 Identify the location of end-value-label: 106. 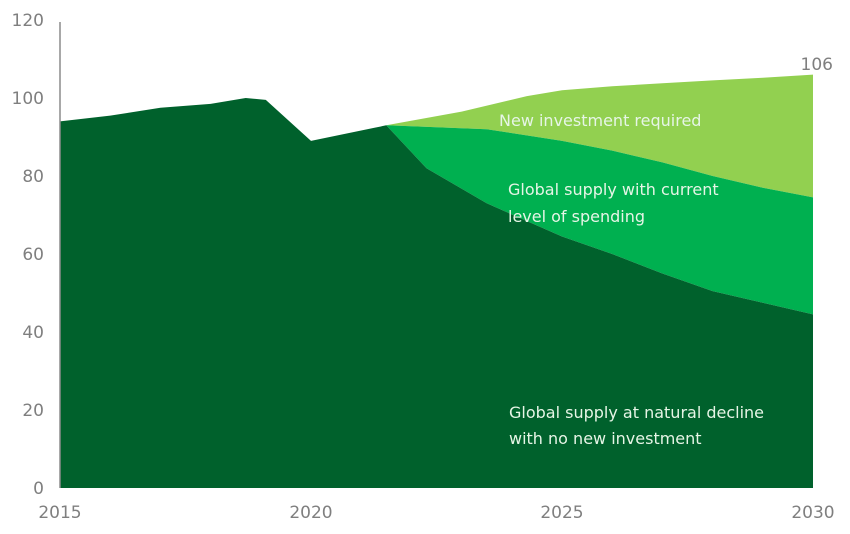
(817, 65).